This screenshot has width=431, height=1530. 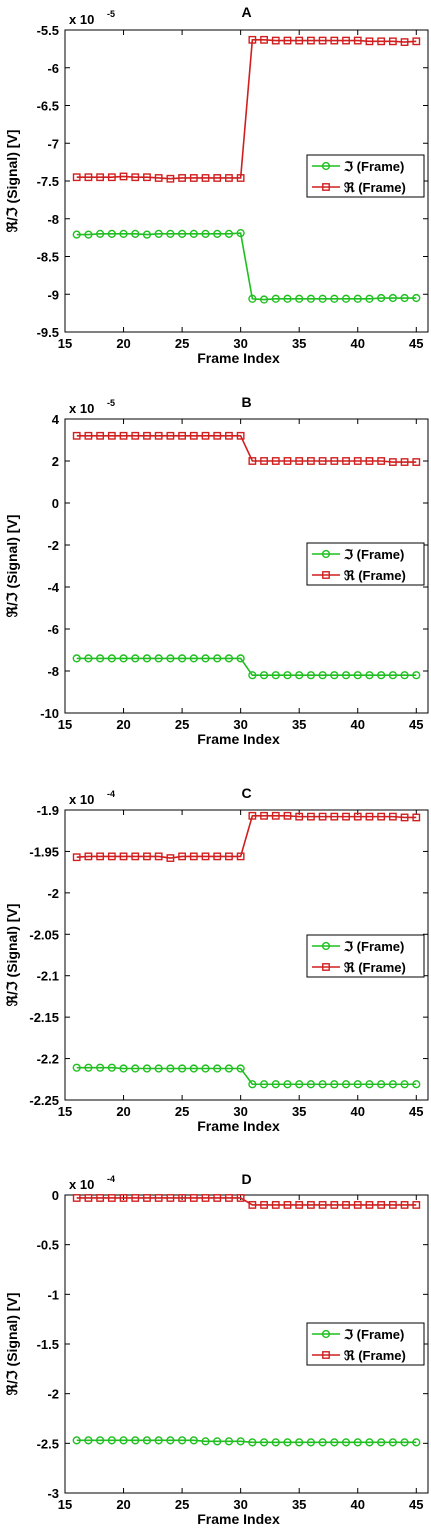 I want to click on panel-title: B, so click(x=246, y=402).